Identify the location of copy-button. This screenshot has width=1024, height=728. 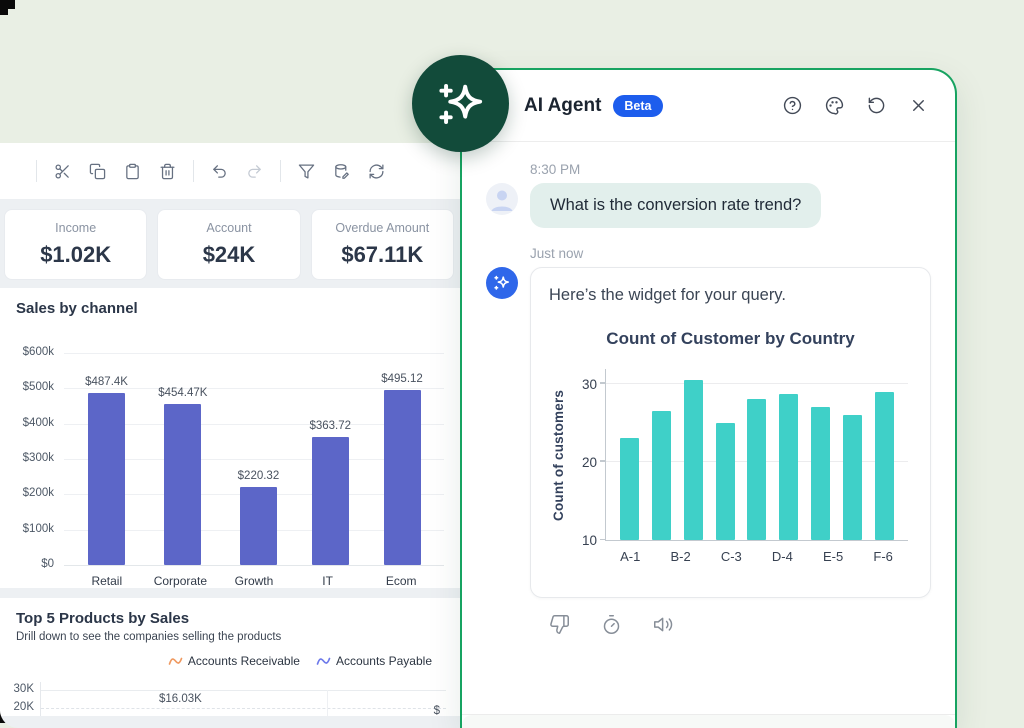
(97, 171).